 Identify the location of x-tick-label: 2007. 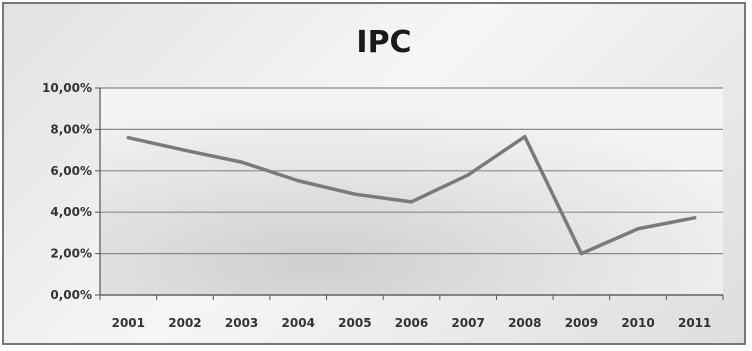
(467, 323).